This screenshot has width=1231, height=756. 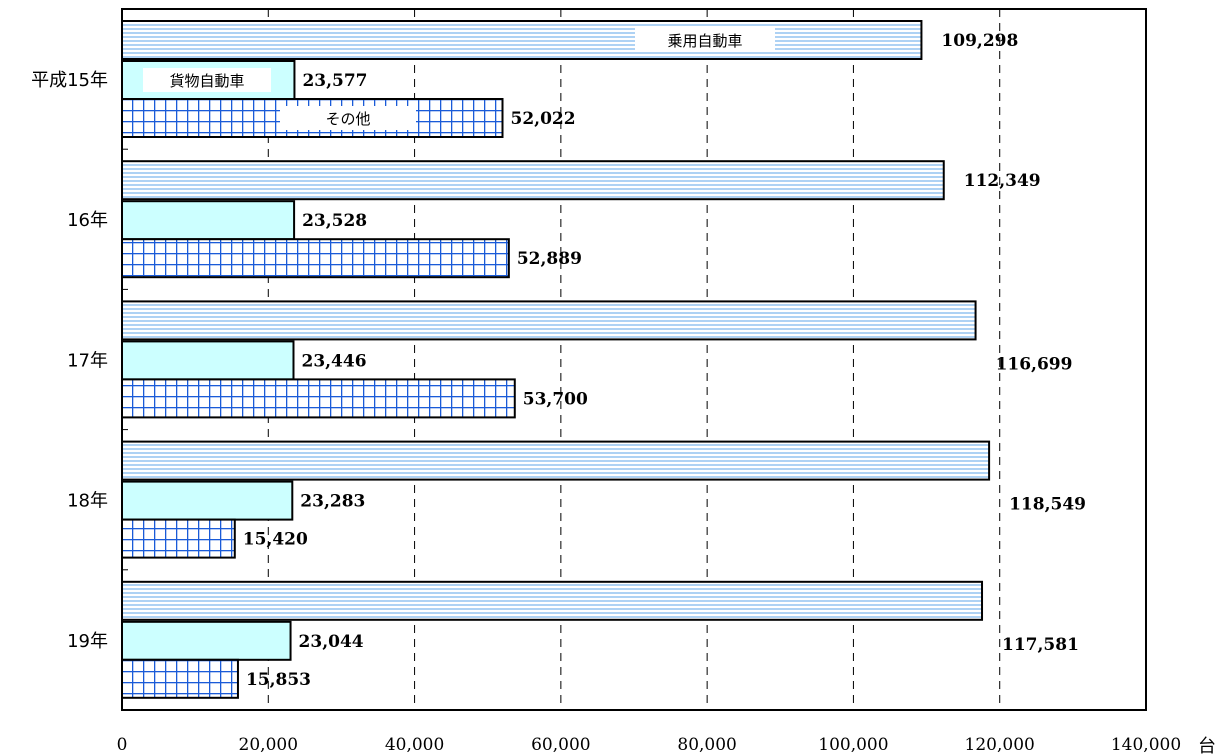 What do you see at coordinates (543, 119) in the screenshot?
I see `value-label: 52,022` at bounding box center [543, 119].